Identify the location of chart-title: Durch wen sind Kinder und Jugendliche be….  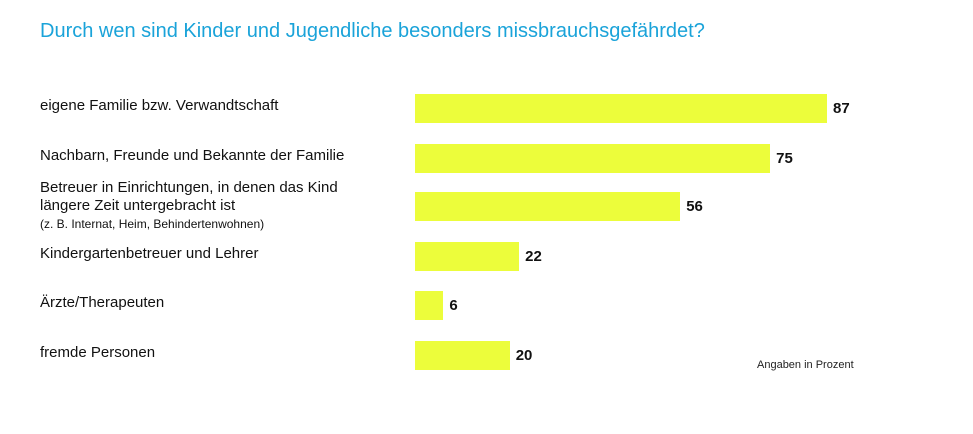
(372, 31).